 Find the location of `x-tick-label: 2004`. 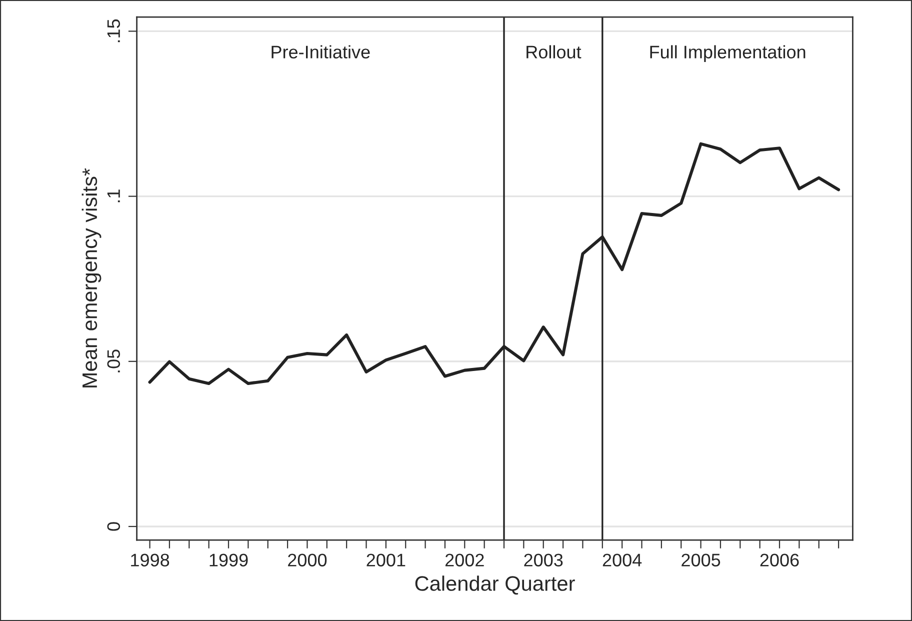

x-tick-label: 2004 is located at coordinates (622, 560).